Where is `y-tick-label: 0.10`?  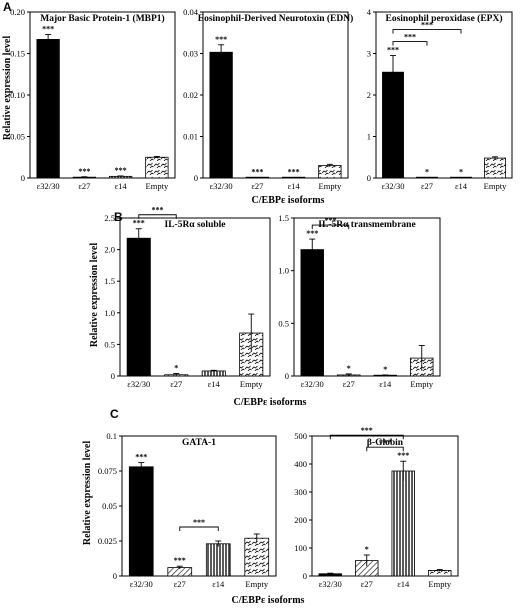
y-tick-label: 0.10 is located at coordinates (17, 95).